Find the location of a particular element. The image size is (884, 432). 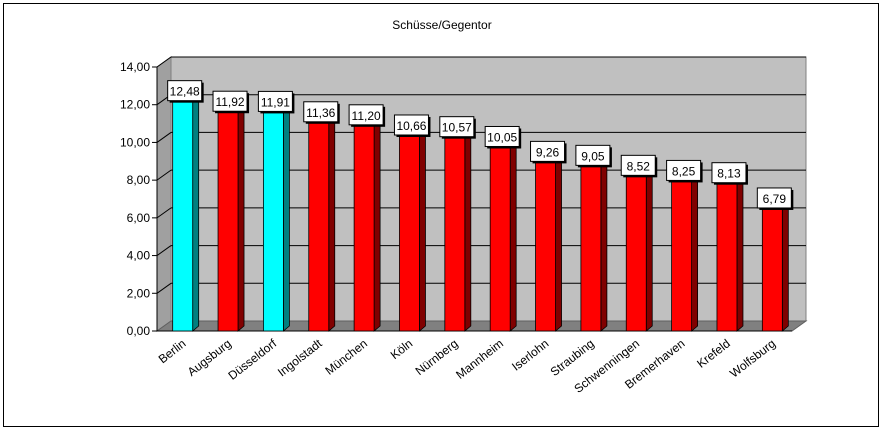

y-tick-label: 6,00 is located at coordinates (139, 218).